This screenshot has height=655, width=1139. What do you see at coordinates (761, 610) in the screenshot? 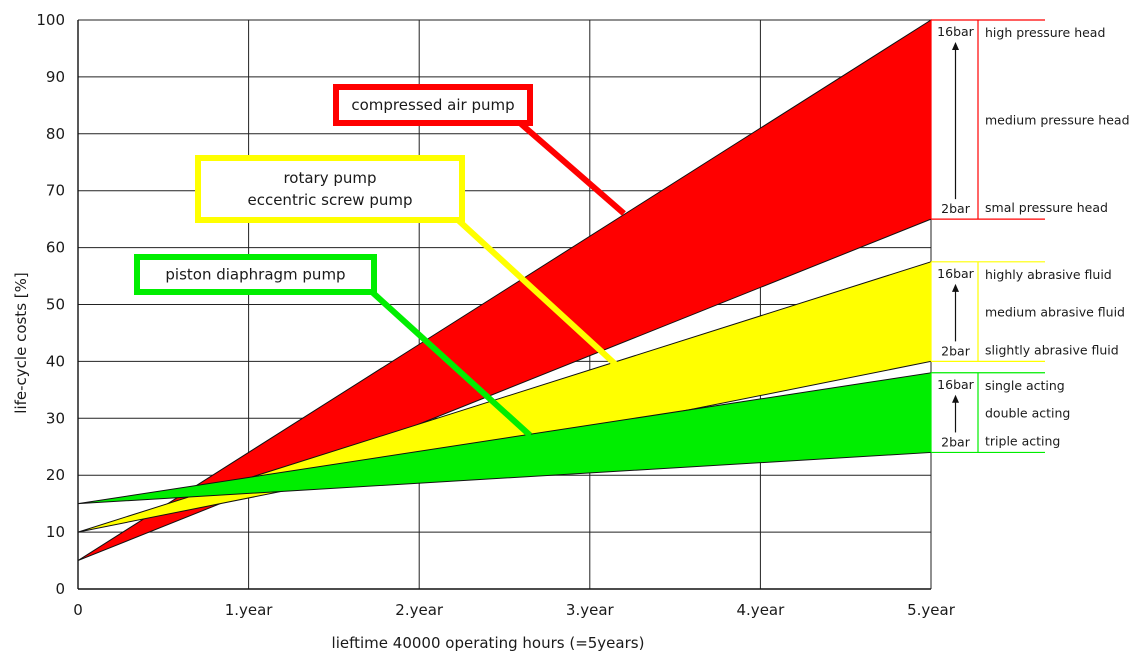
I see `x-tick-label: 4.year` at bounding box center [761, 610].